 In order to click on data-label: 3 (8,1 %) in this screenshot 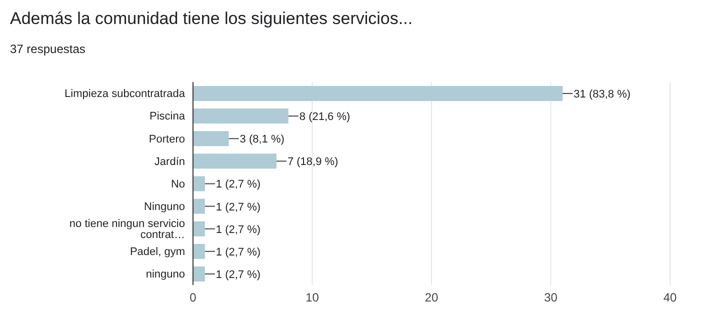, I will do `click(262, 140)`.